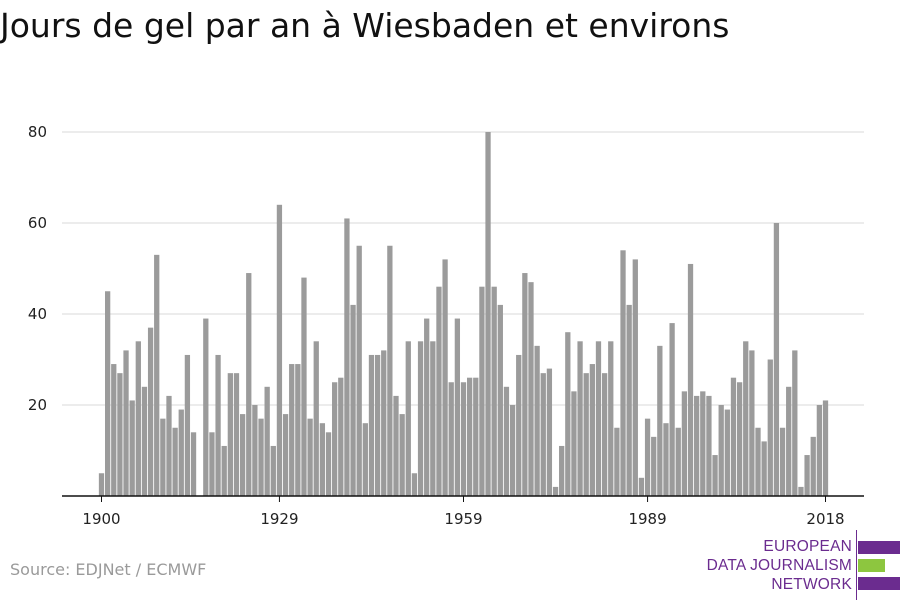 The image size is (900, 600). I want to click on y-tick-labels: 20 40 60 80, so click(37, 268).